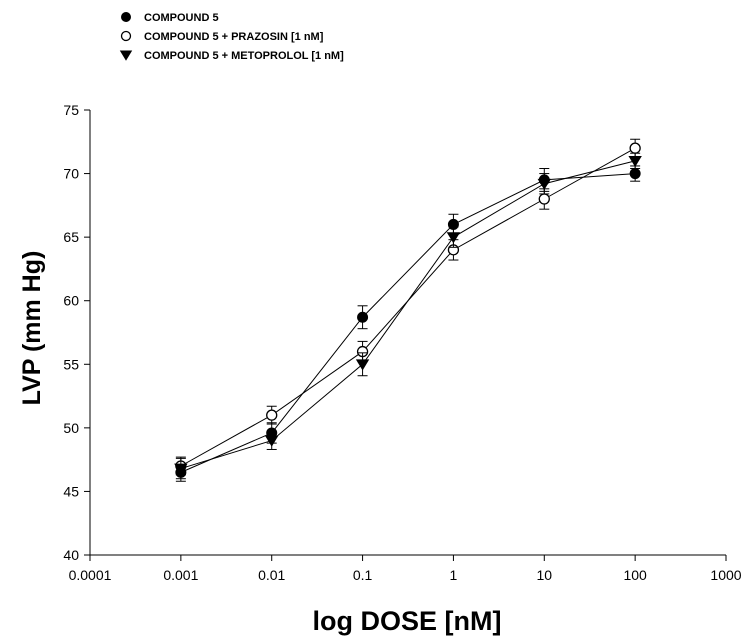 The height and width of the screenshot is (637, 746). I want to click on y-axis: 40 45 50 55 60 65 70 75, so click(77, 332).